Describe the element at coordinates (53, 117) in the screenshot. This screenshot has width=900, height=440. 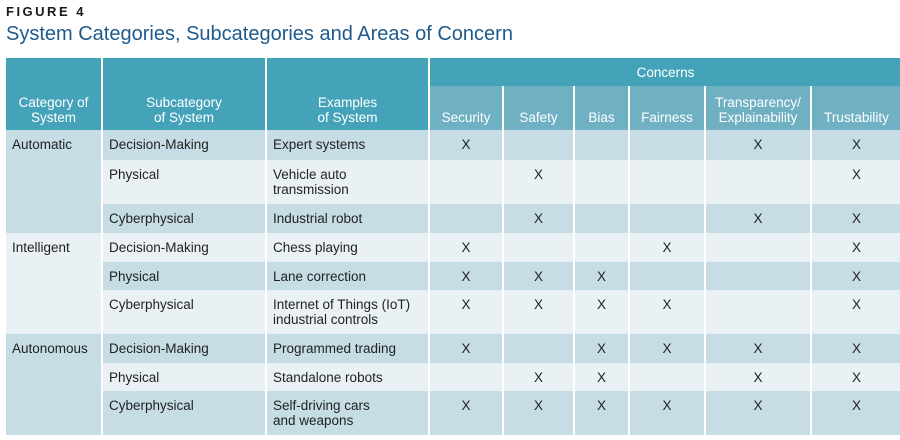
I see `header-line: System` at that location.